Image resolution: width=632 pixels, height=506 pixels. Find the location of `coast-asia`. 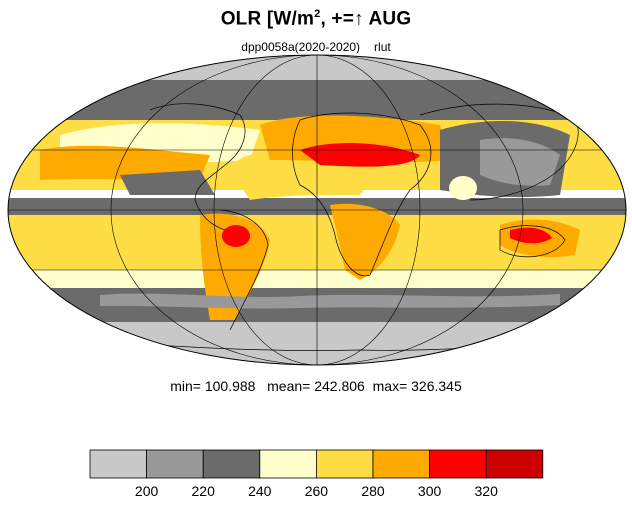

coast-asia is located at coordinates (499, 152).